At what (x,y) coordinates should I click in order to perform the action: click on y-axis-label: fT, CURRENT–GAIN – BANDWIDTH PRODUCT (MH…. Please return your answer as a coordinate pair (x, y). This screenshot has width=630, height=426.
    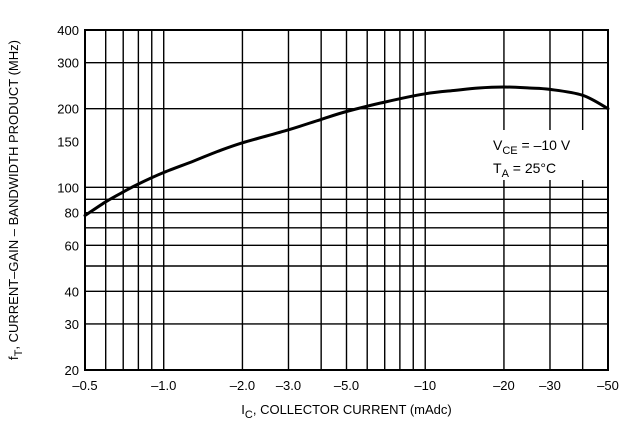
    Looking at the image, I should click on (15, 200).